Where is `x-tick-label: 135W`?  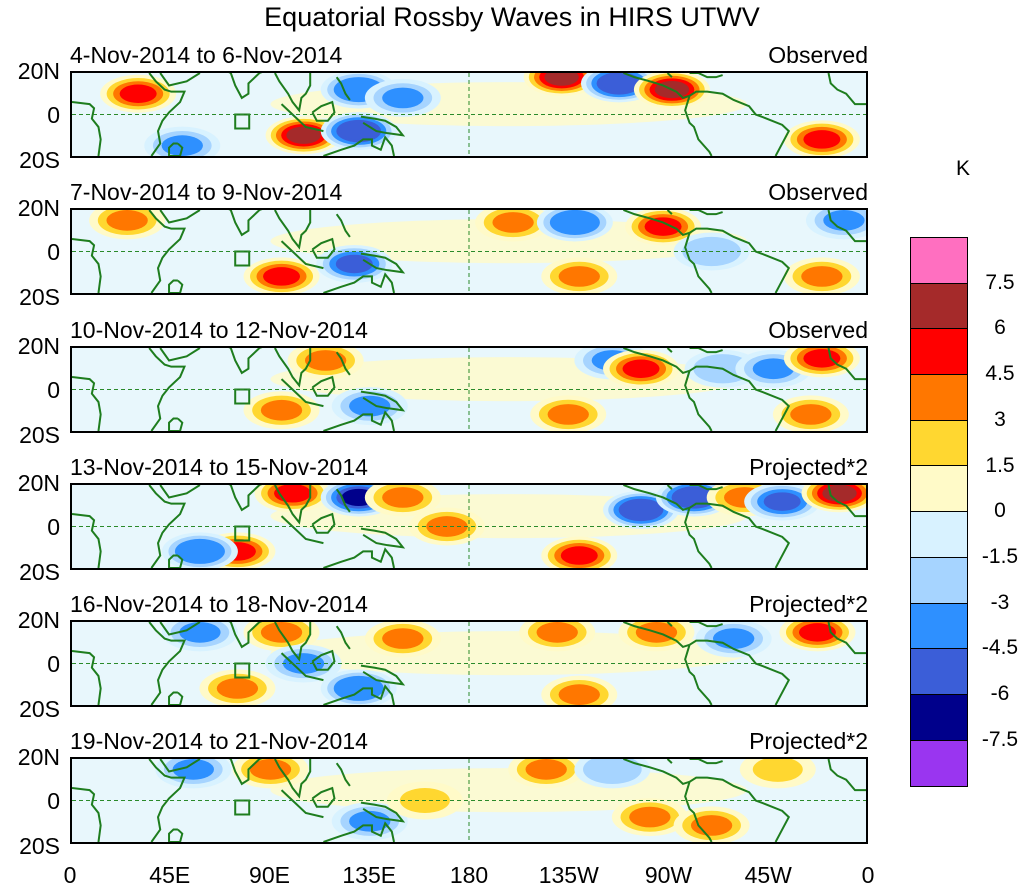 x-tick-label: 135W is located at coordinates (568, 875).